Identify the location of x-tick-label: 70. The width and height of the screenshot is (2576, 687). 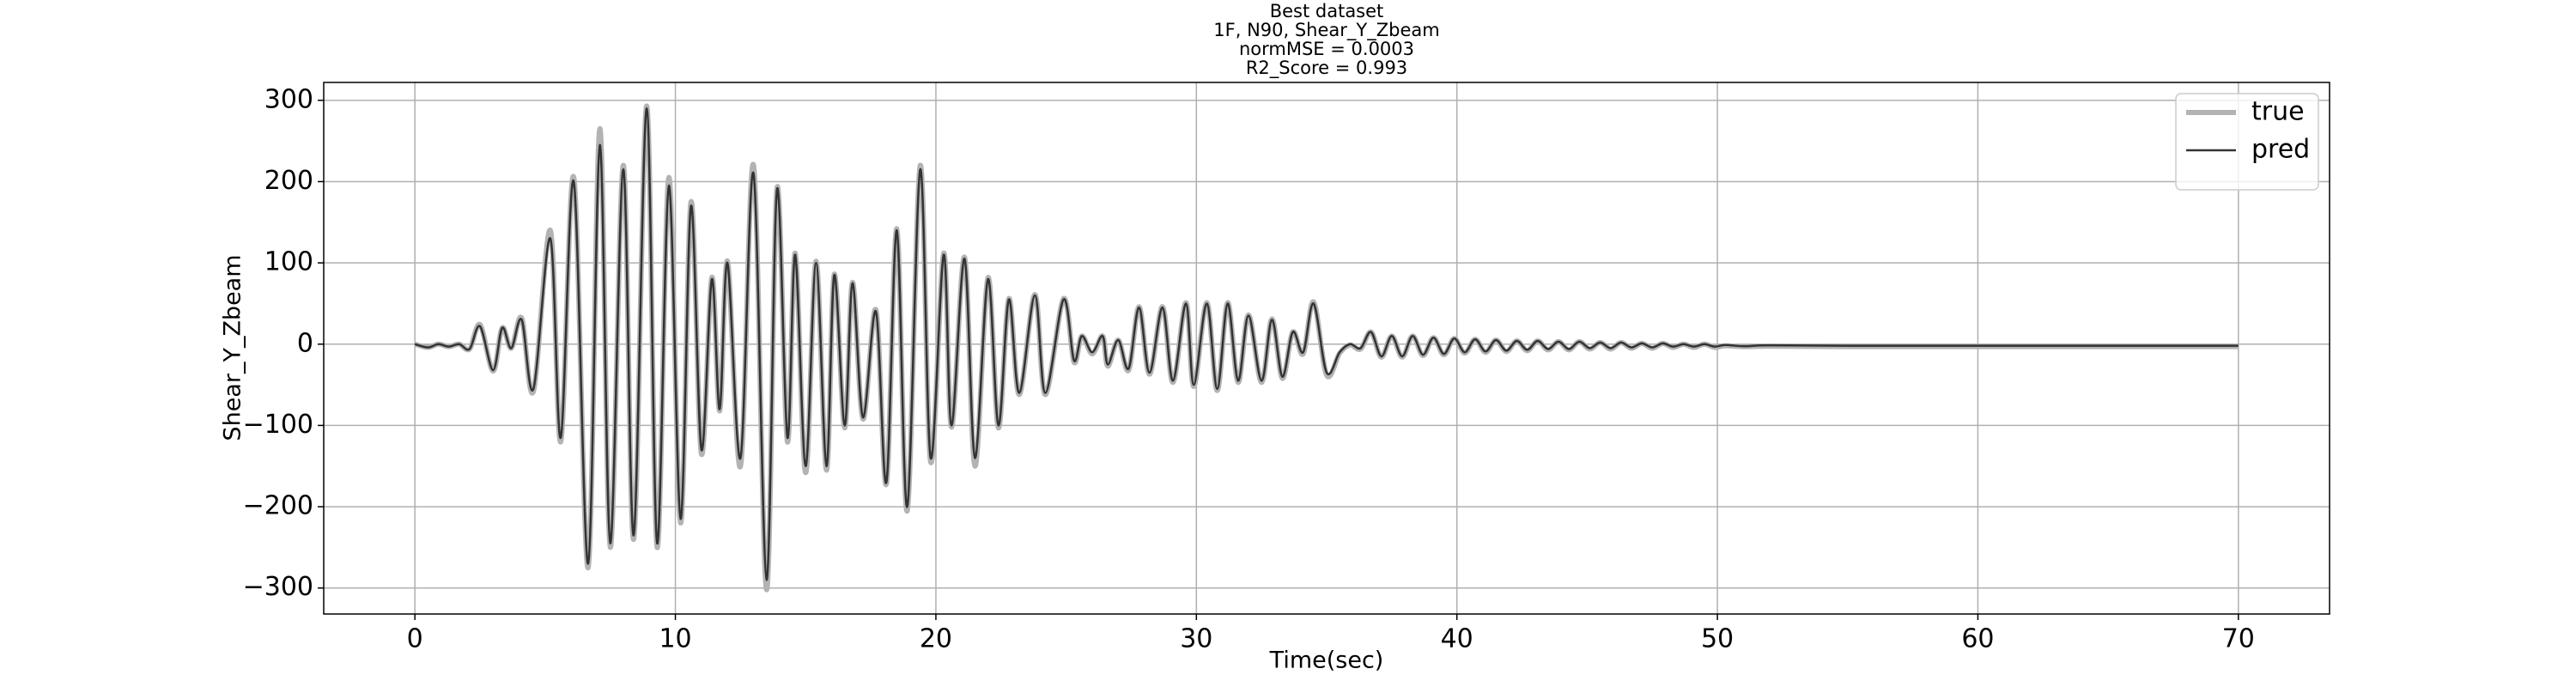
(2238, 639).